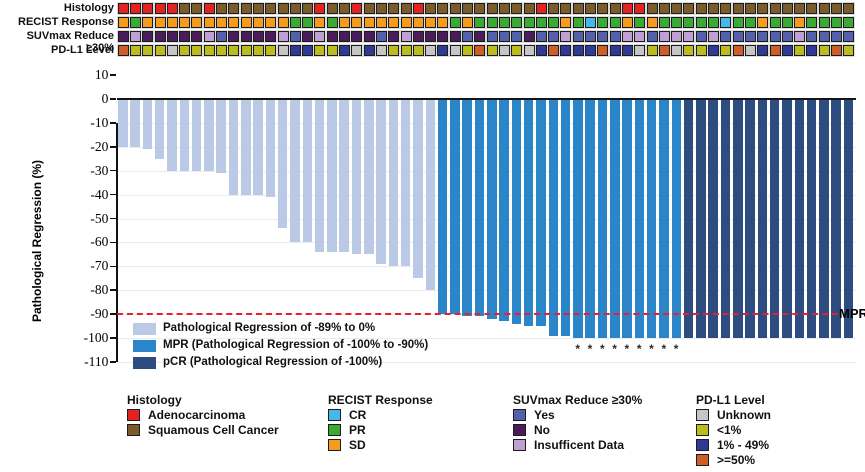 The height and width of the screenshot is (472, 865). I want to click on y-tick-label: -50, so click(99, 218).